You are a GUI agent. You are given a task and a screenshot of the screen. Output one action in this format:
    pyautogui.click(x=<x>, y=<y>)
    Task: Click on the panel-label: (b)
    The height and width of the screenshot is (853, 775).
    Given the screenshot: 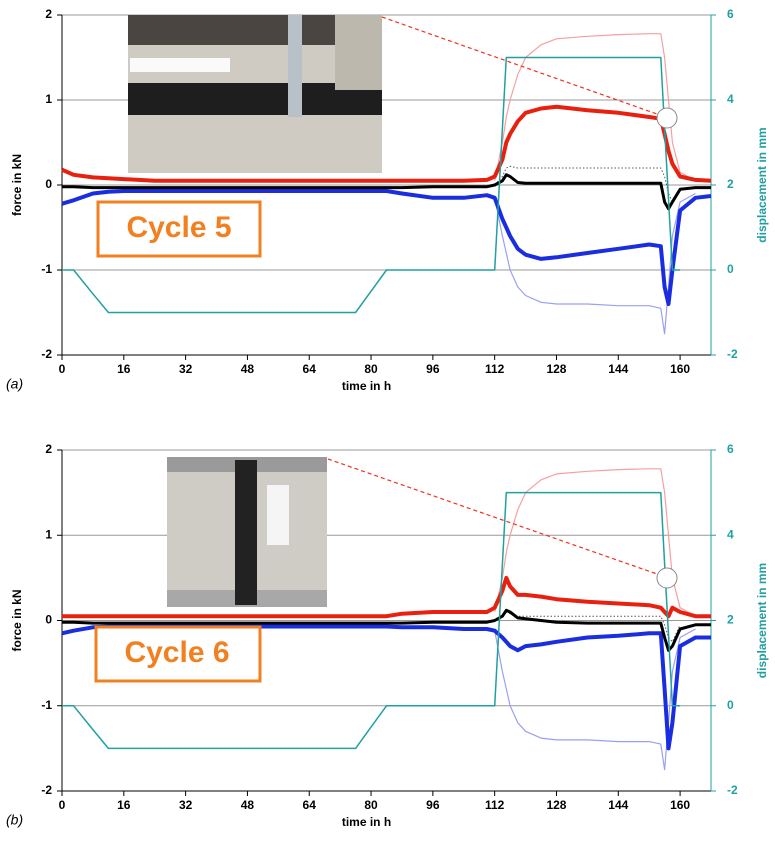 What is the action you would take?
    pyautogui.click(x=14, y=820)
    